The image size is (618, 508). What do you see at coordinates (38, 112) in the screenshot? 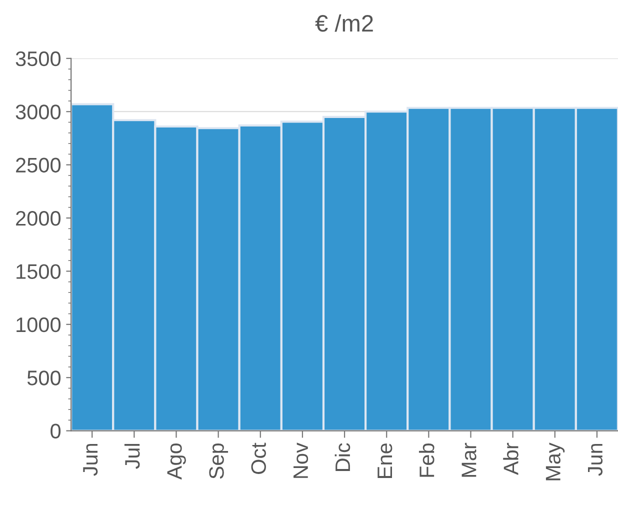
I see `y-tick-label: 3000` at bounding box center [38, 112].